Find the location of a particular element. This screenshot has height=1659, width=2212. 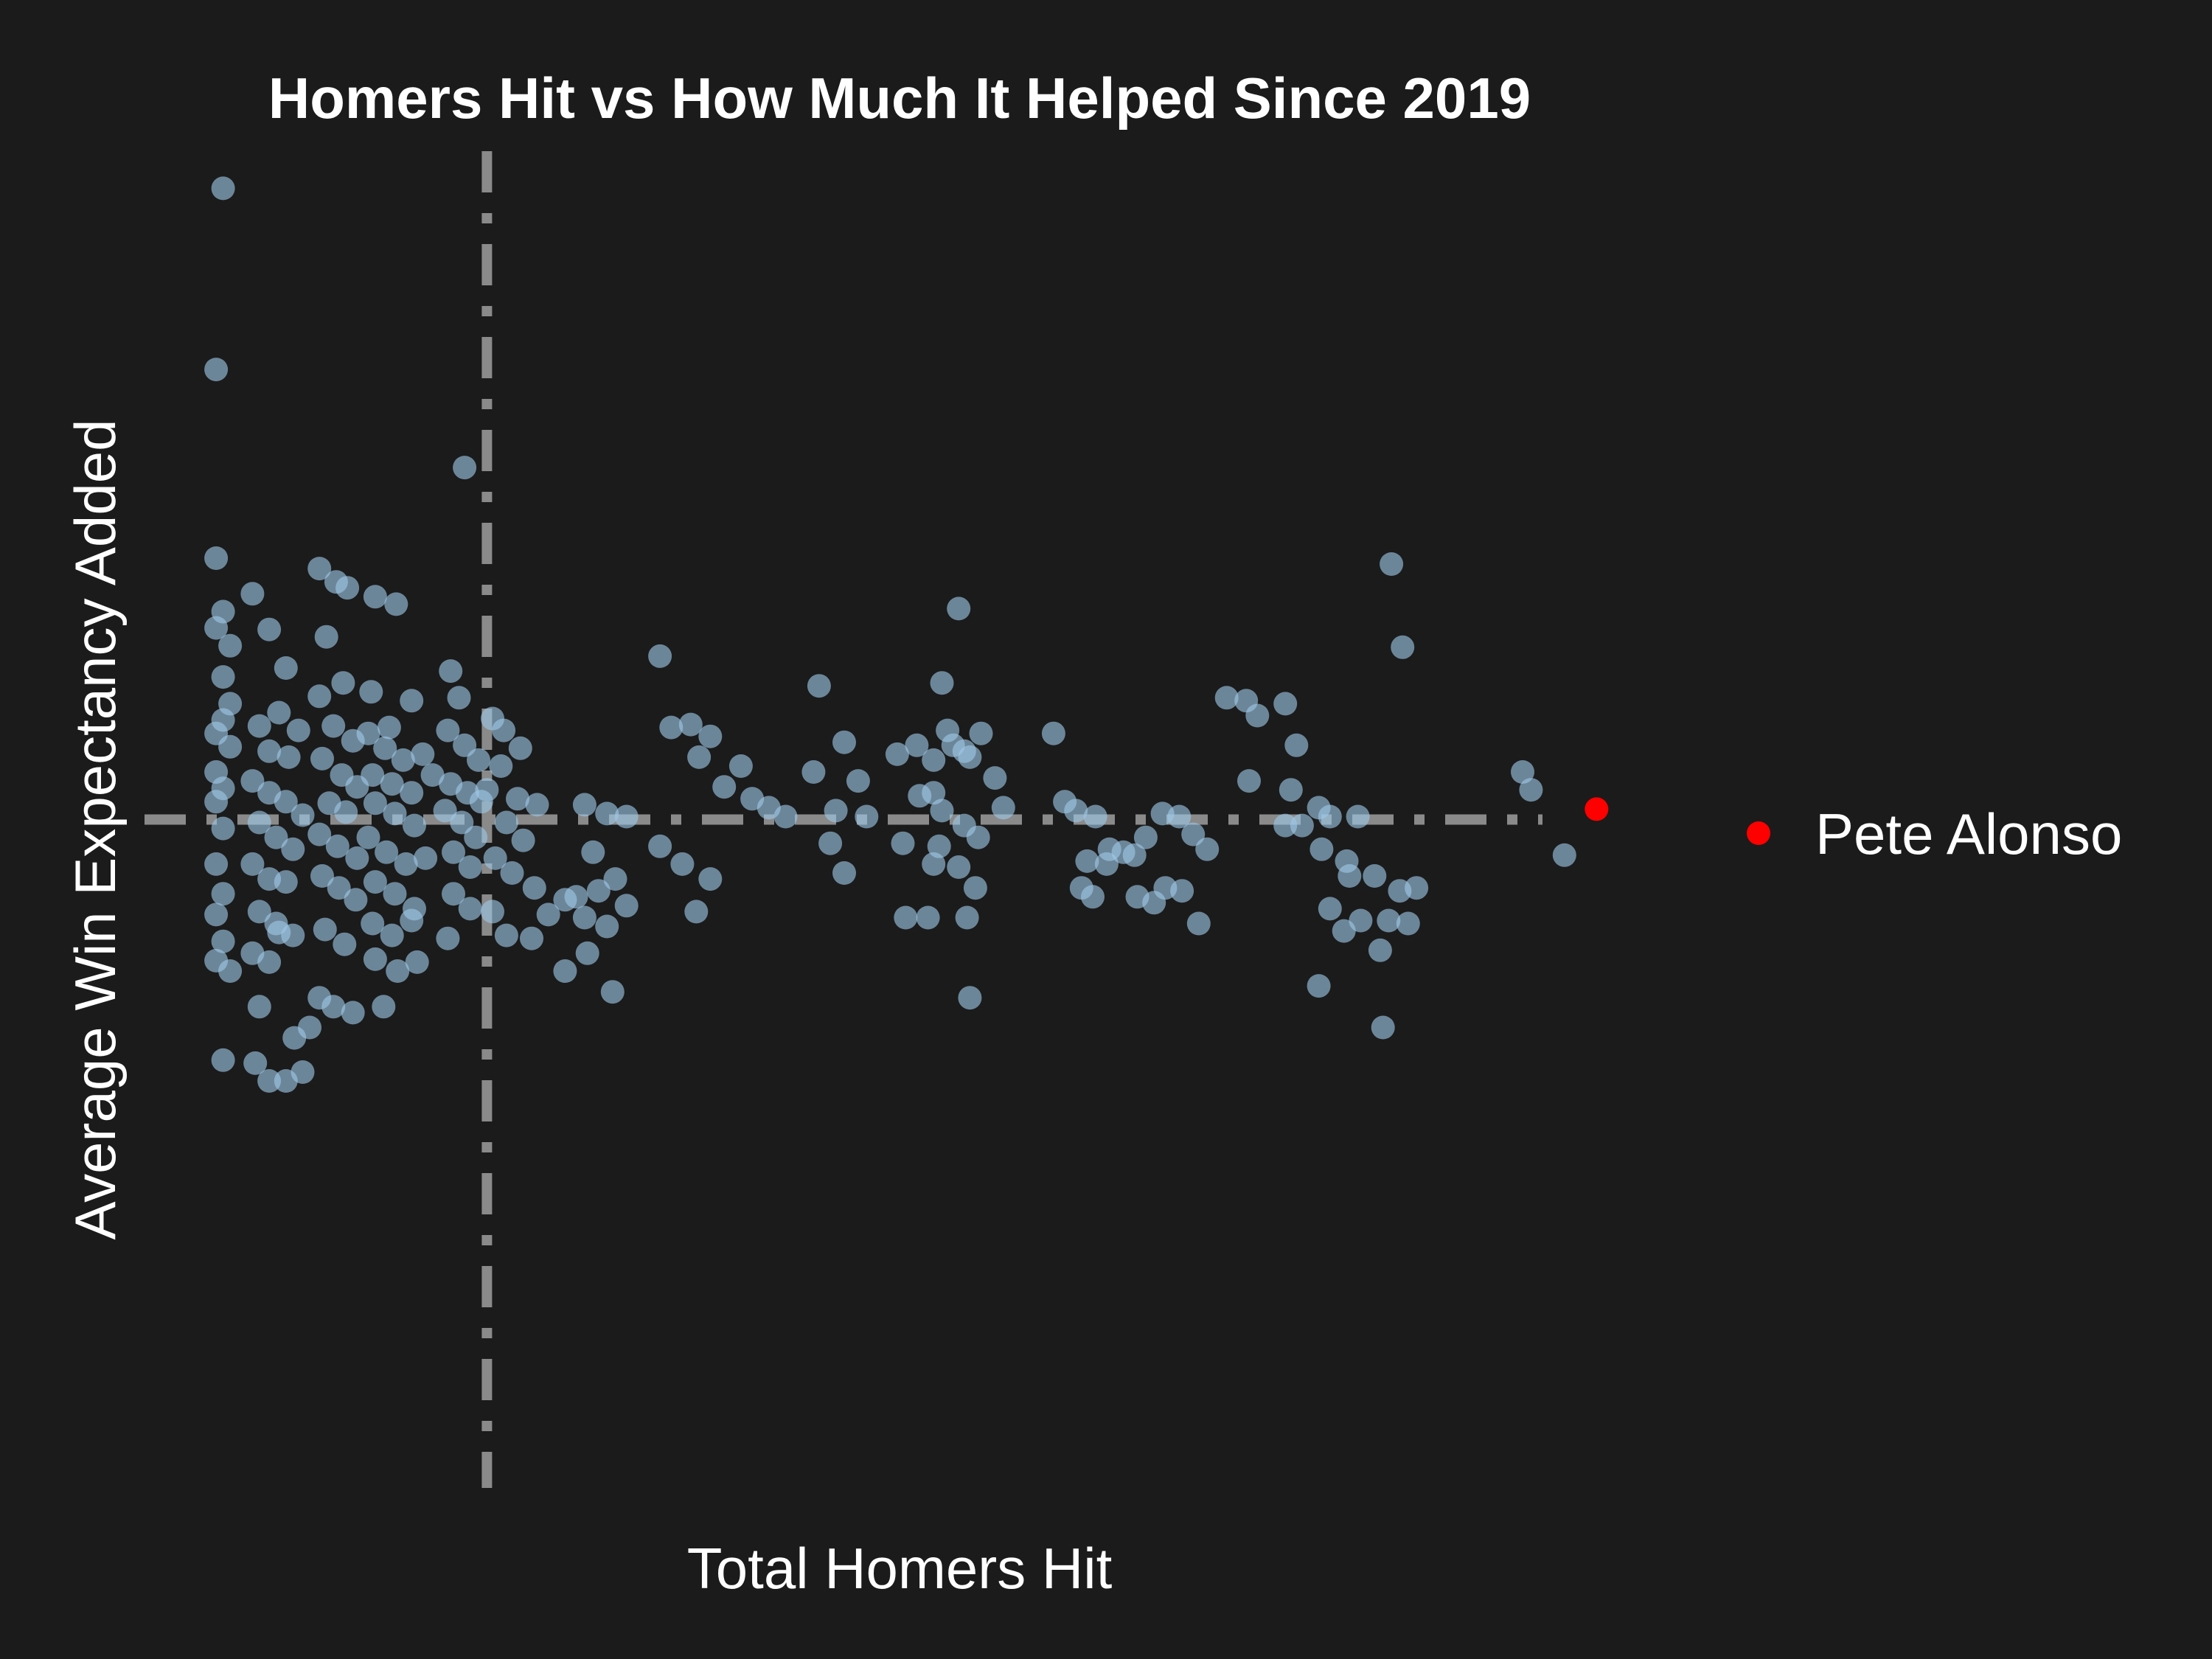

x-axis-label: Total Homers Hit is located at coordinates (900, 1568).